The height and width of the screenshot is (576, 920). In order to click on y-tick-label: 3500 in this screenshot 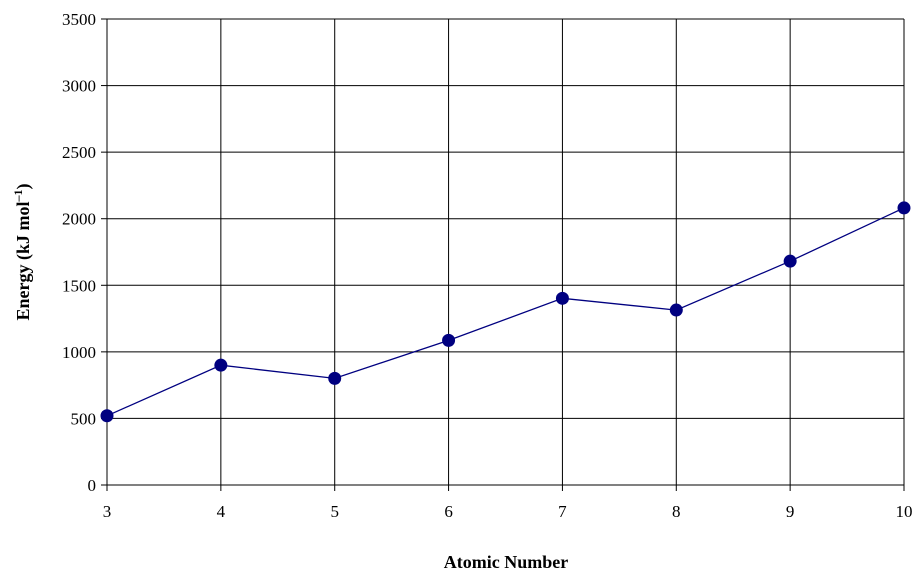, I will do `click(79, 19)`.